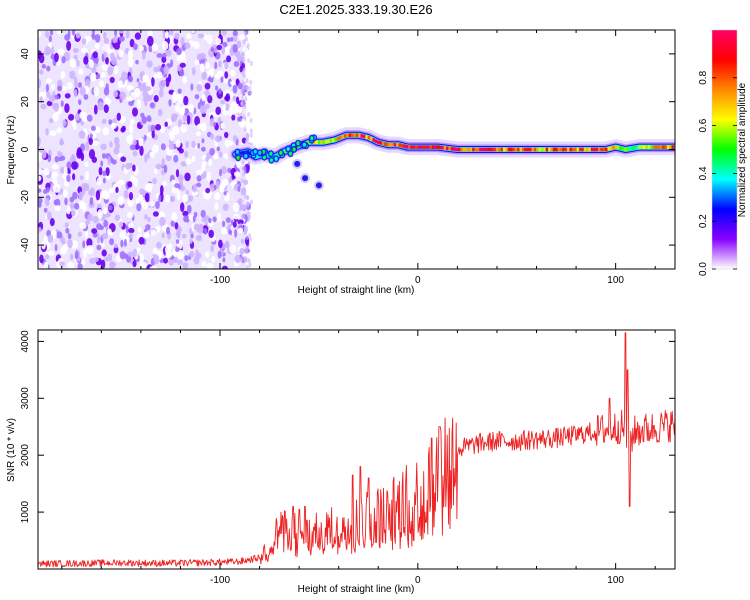  Describe the element at coordinates (703, 269) in the screenshot. I see `colorbar-tick-label: 0.0` at that location.